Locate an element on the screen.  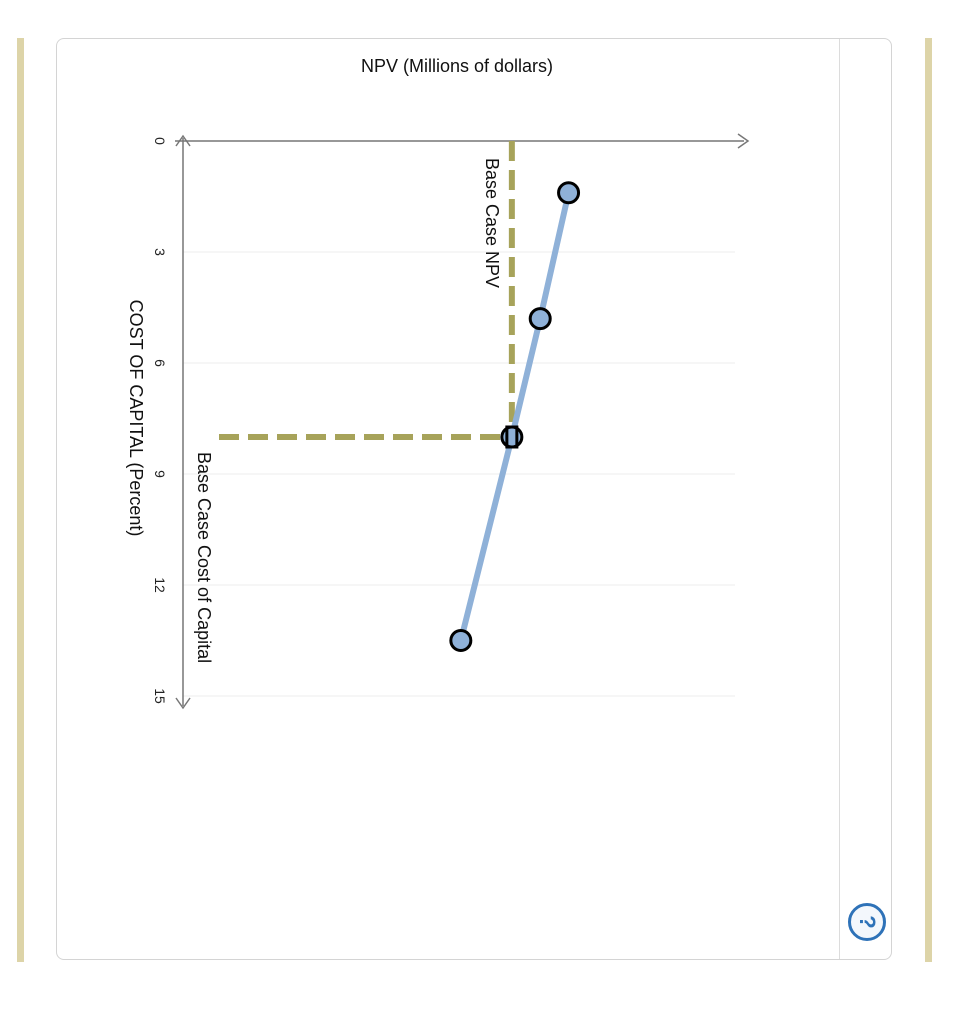
x-axis-title: COST OF CAPITAL (Percent) is located at coordinates (136, 418).